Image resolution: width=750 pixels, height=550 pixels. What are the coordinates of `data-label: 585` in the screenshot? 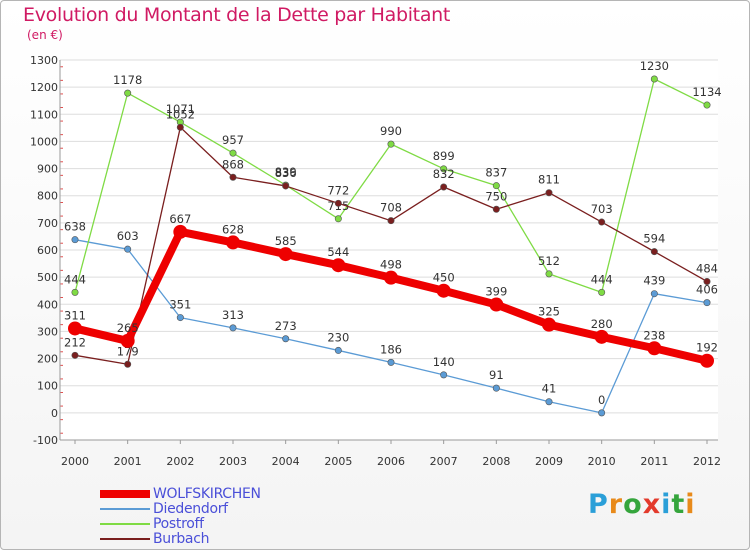 It's located at (286, 241).